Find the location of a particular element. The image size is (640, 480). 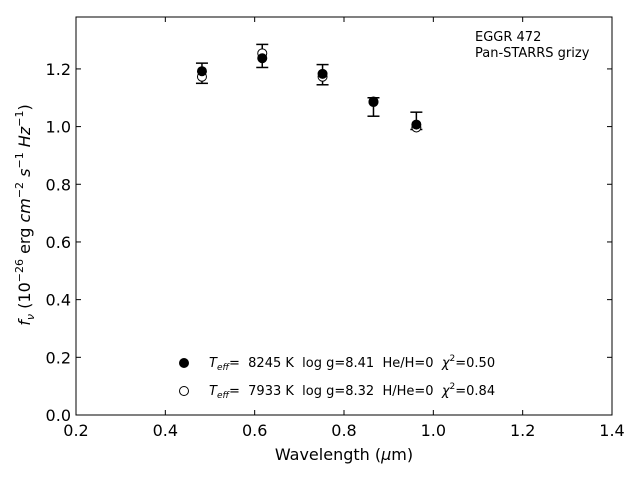

legend-marker-open is located at coordinates (184, 391).